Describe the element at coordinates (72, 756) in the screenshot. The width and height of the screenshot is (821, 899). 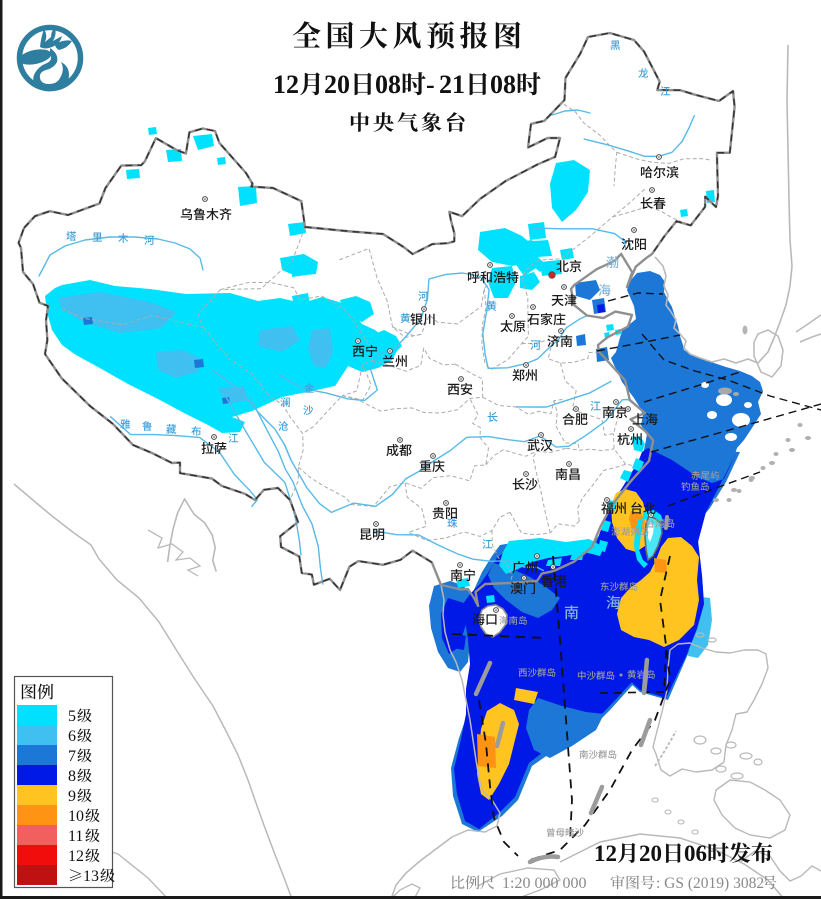
I see `svg-text: 7` at that location.